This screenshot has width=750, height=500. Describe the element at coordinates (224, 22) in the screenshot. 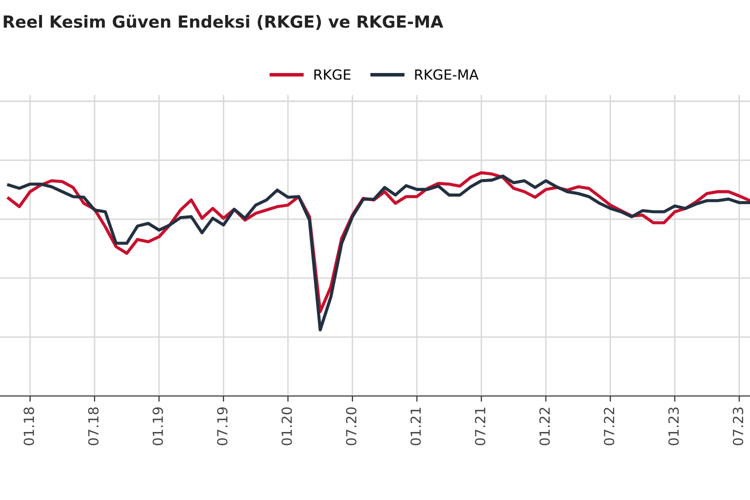

I see `chart-title: Reel Kesim Güven Endeksi (RKGE) ve RKGE-MA` at that location.